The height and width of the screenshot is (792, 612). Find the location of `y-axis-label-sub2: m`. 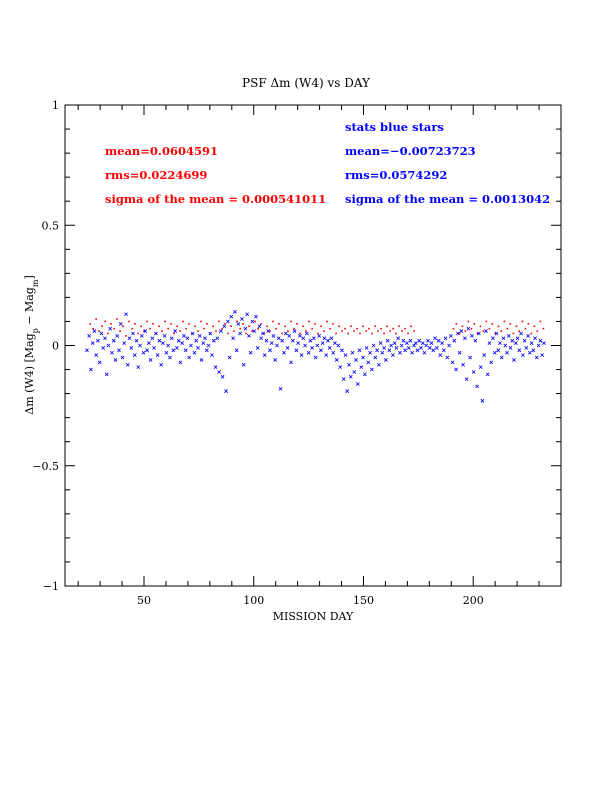

y-axis-label-sub2: m is located at coordinates (35, 283).